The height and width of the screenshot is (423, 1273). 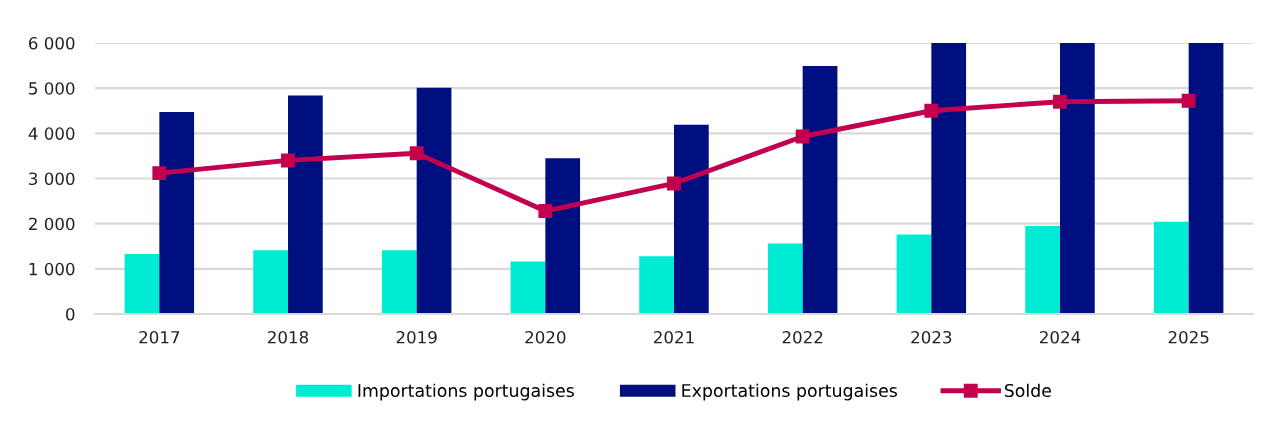 I want to click on y-tick-label: 4 000, so click(x=51, y=133).